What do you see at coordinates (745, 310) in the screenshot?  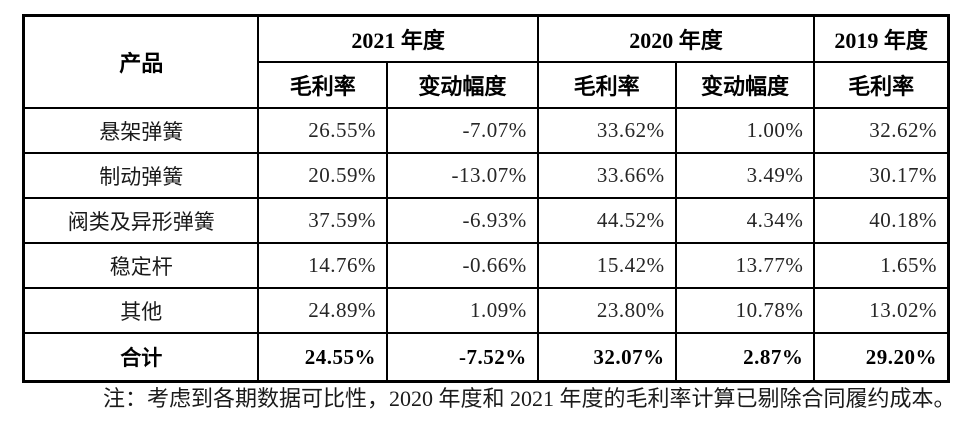 I see `value-cell: 10.78%` at bounding box center [745, 310].